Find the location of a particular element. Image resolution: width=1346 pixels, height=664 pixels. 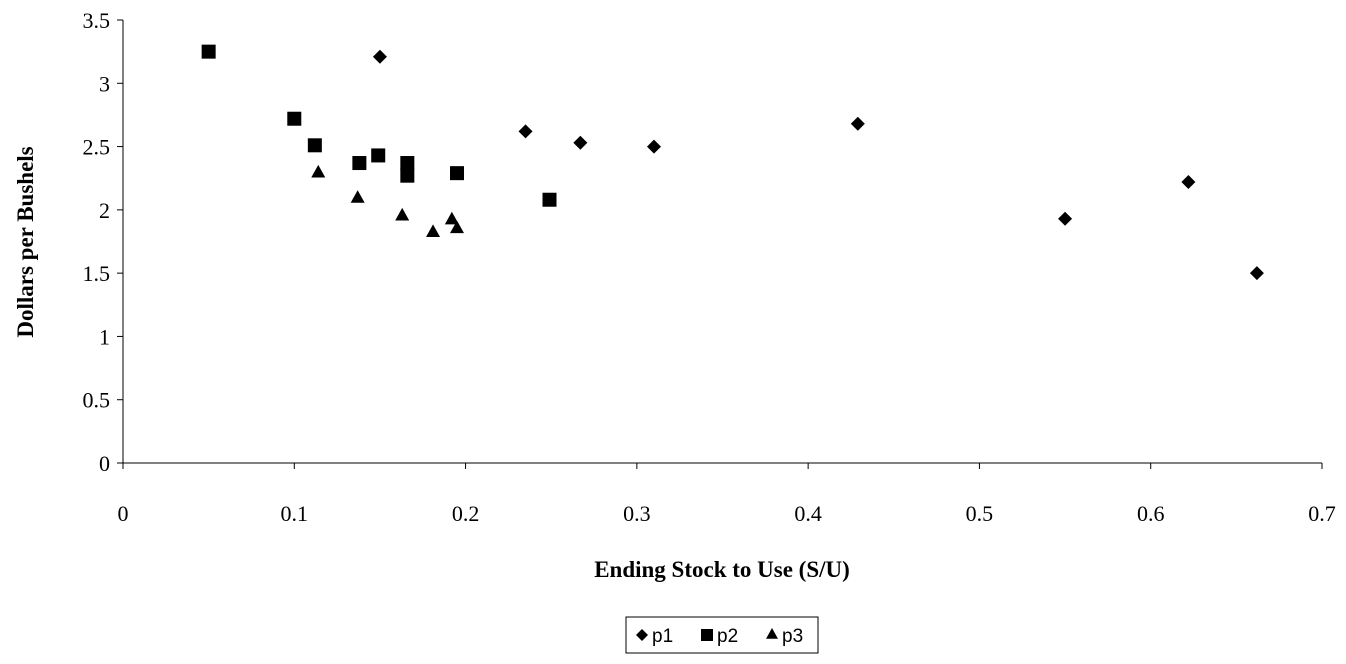

legend-marker-p3 is located at coordinates (772, 633).